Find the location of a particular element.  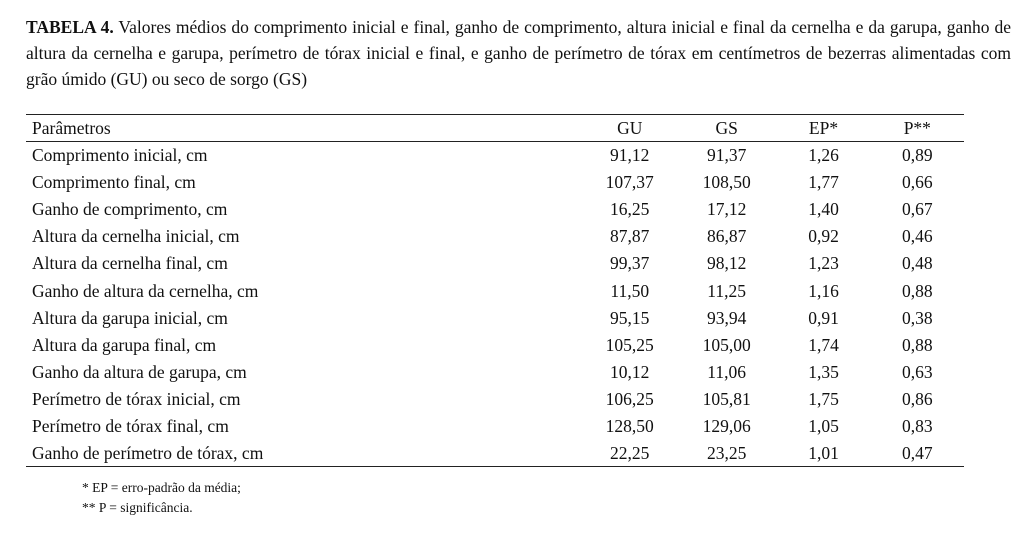

table-bottom-rule is located at coordinates (495, 466).